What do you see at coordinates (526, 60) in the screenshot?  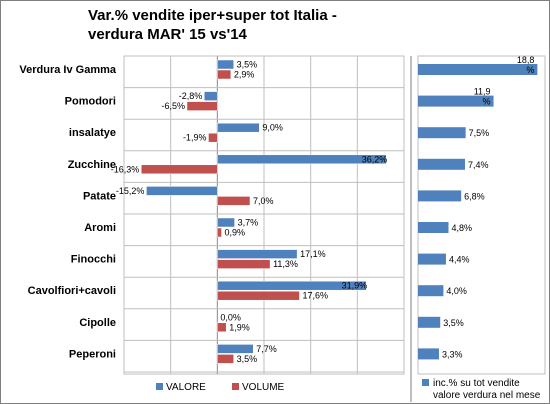 I see `data-label-incidenza: 18,8` at bounding box center [526, 60].